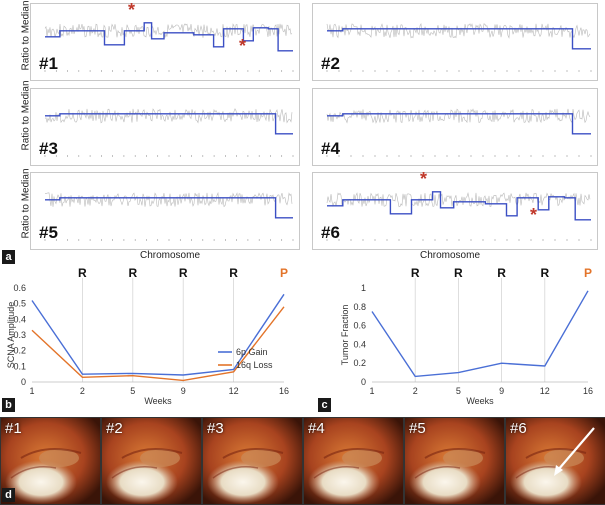 This screenshot has width=605, height=505. I want to click on fundus-photo-1: #1, so click(50, 461).